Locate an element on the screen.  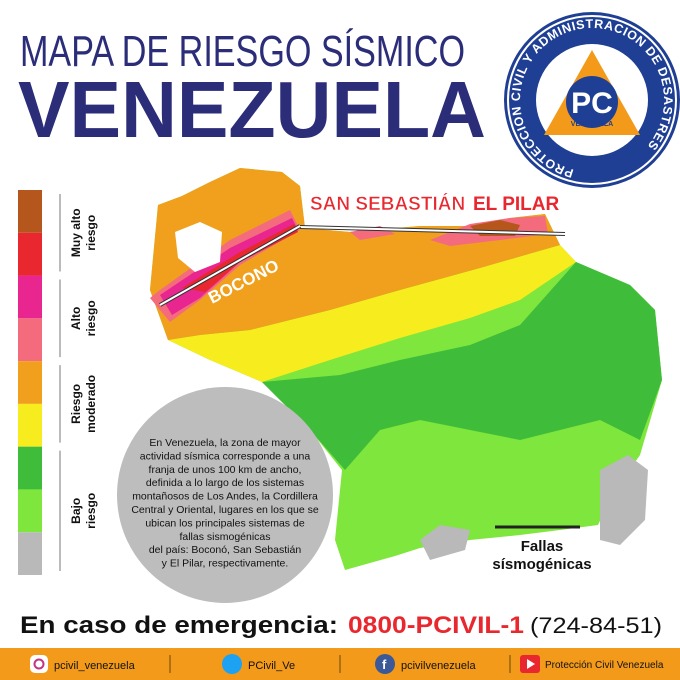
fault-line-north is located at coordinates (432, 230).